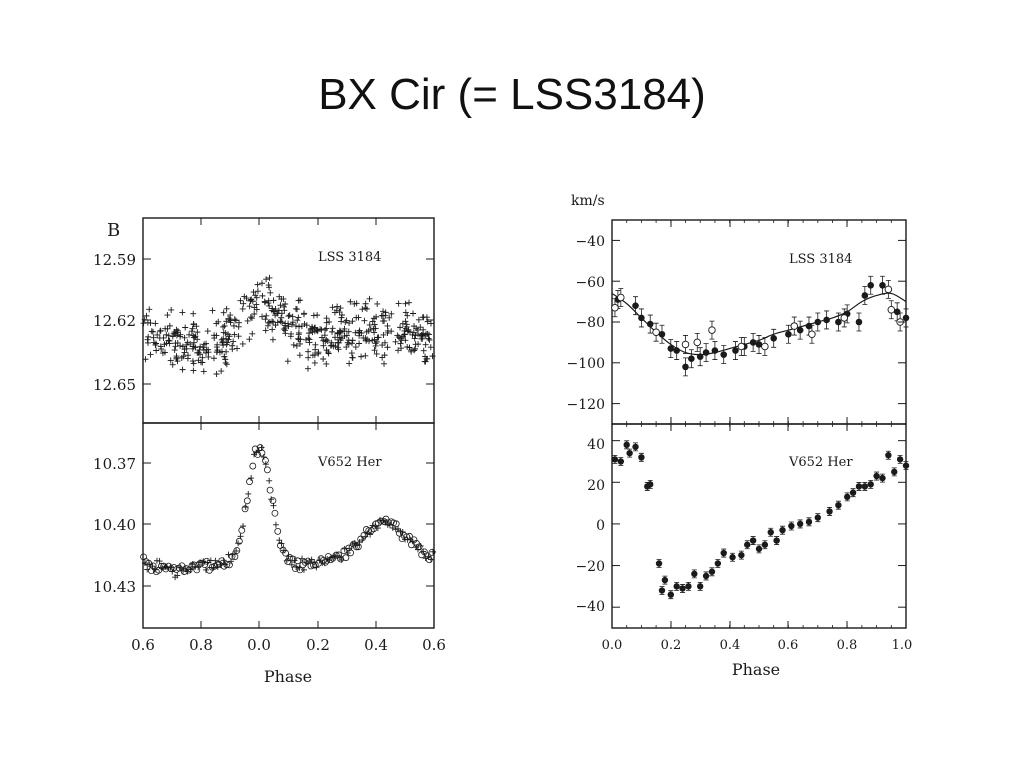  I want to click on rv-upper-ytick-label: −40, so click(590, 242).